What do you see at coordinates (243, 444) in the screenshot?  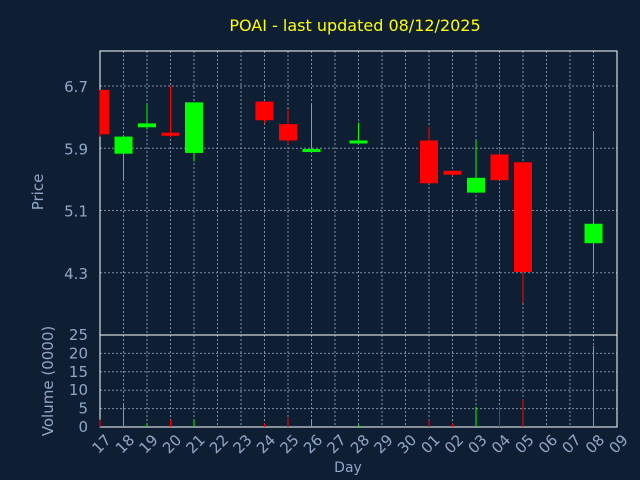 I see `x-tick-label: 23` at bounding box center [243, 444].